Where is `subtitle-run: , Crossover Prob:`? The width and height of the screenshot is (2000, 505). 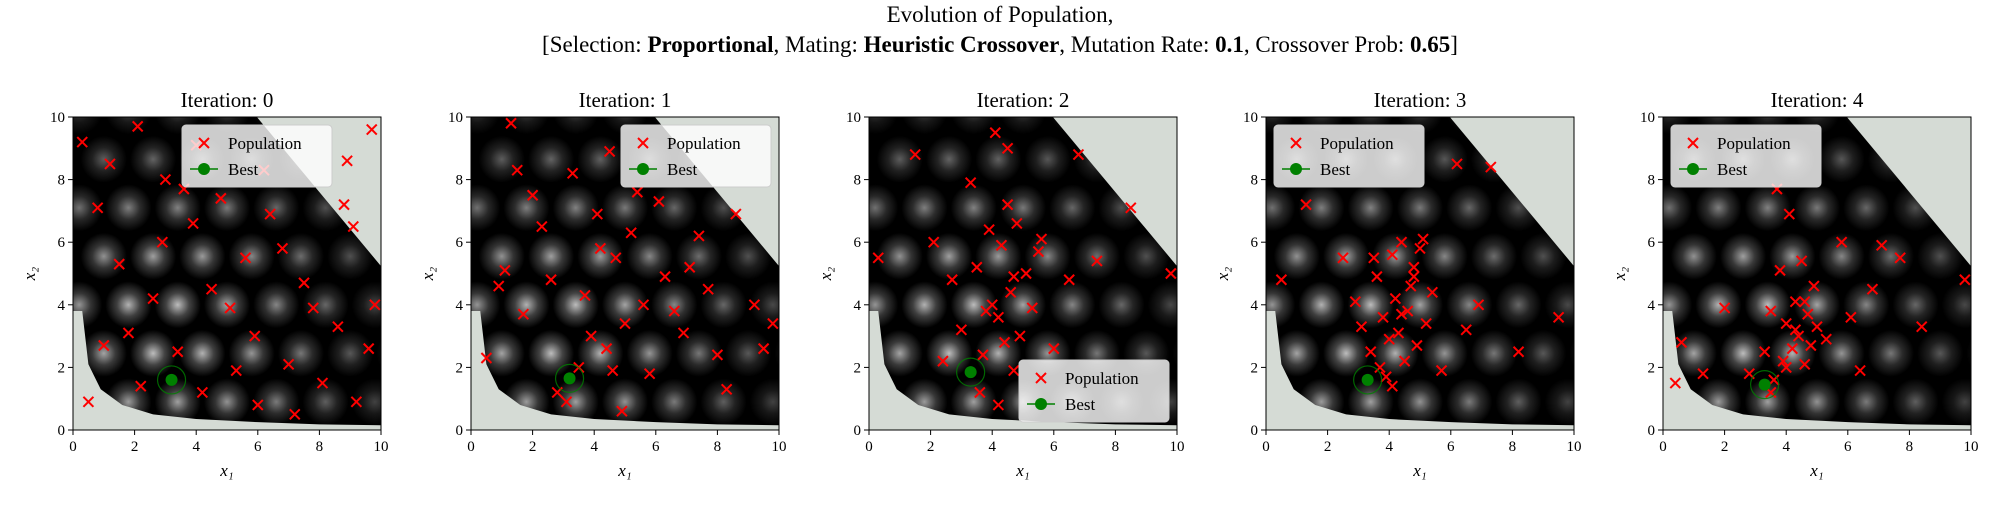 subtitle-run: , Crossover Prob: is located at coordinates (1327, 44).